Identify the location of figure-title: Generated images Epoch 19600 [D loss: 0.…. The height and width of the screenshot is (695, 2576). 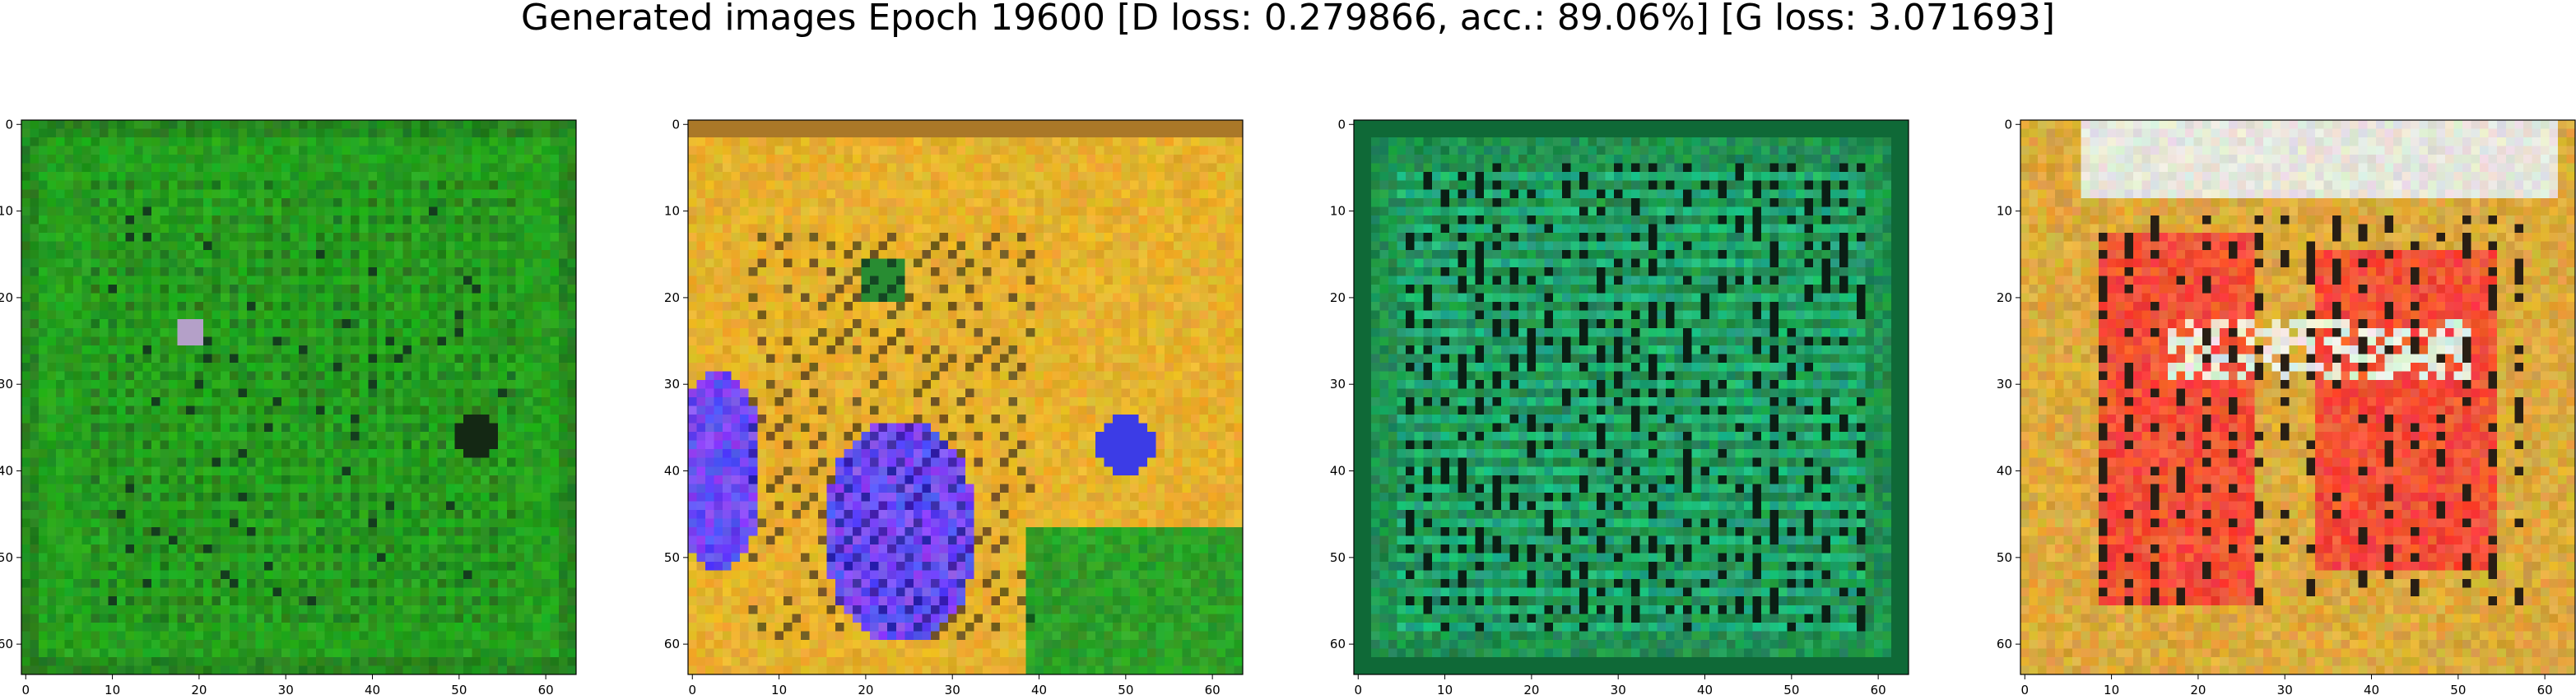
(1288, 19).